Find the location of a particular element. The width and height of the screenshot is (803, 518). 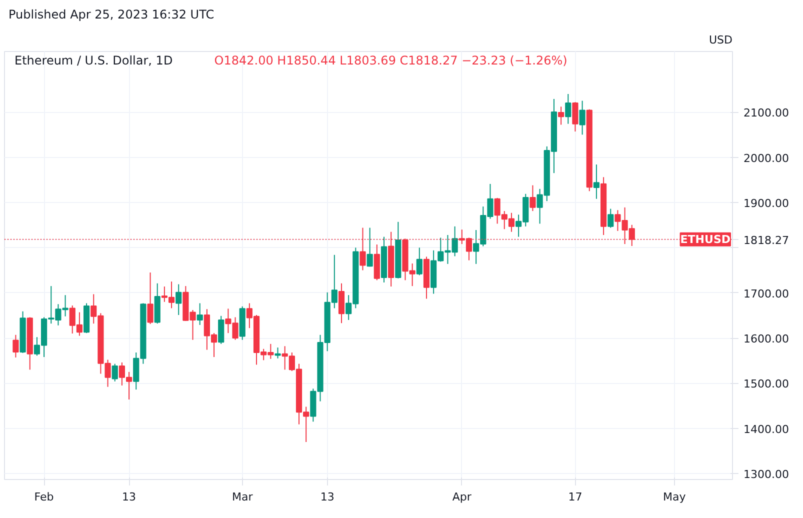

y-tick-label: 1500.00 is located at coordinates (766, 384).